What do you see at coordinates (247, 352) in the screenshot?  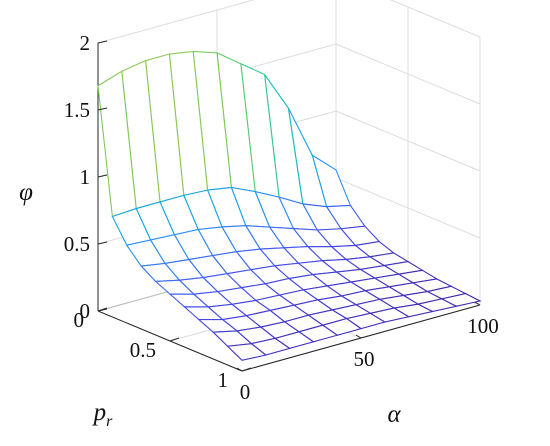 I see `surface-cell` at bounding box center [247, 352].